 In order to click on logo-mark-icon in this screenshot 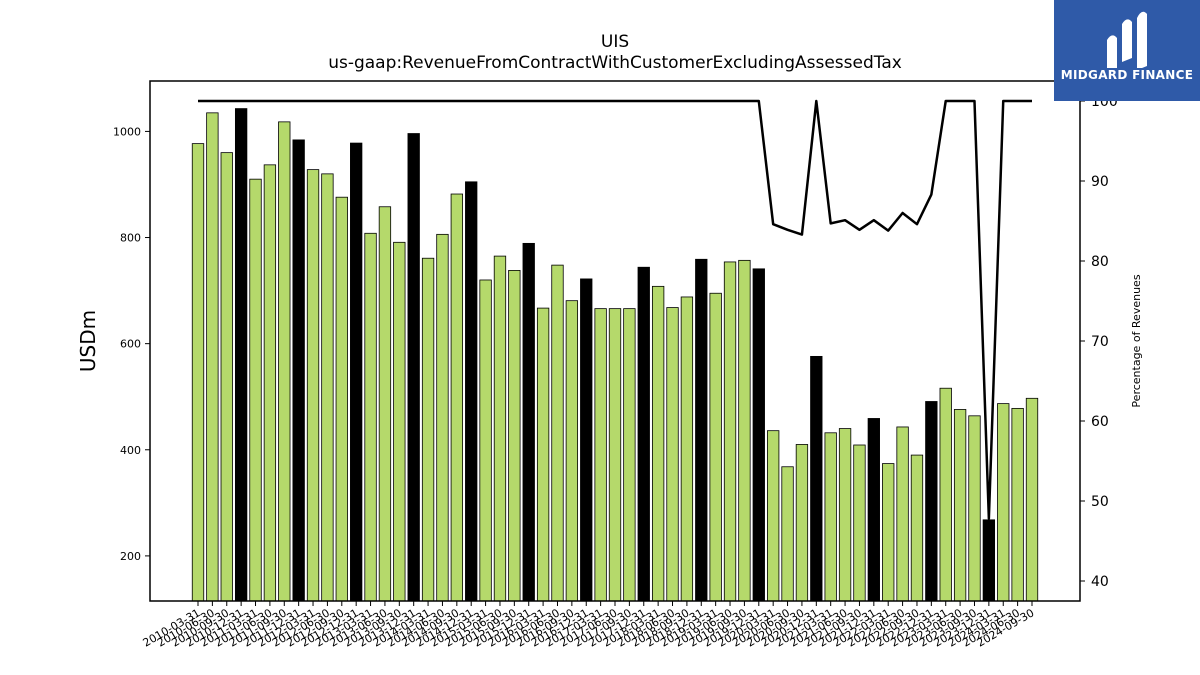, I will do `click(1127, 39)`.